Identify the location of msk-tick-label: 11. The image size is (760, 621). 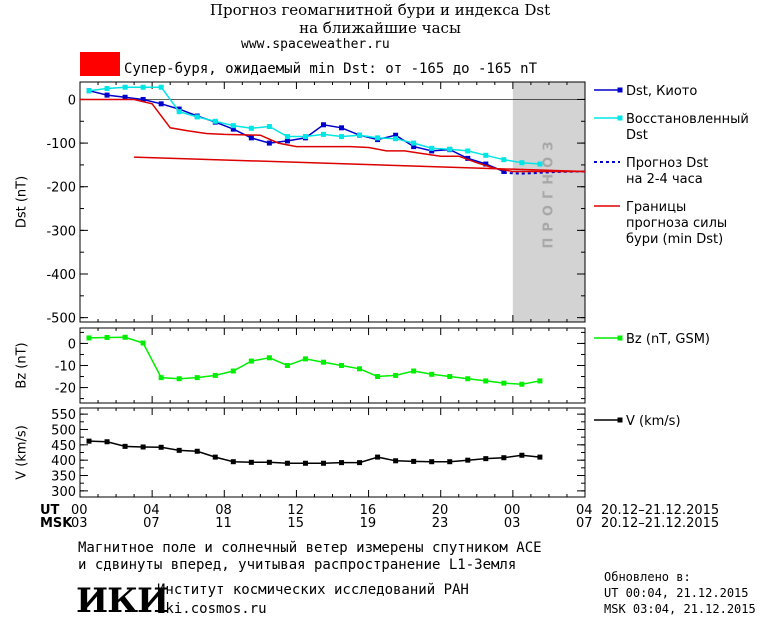
(223, 523).